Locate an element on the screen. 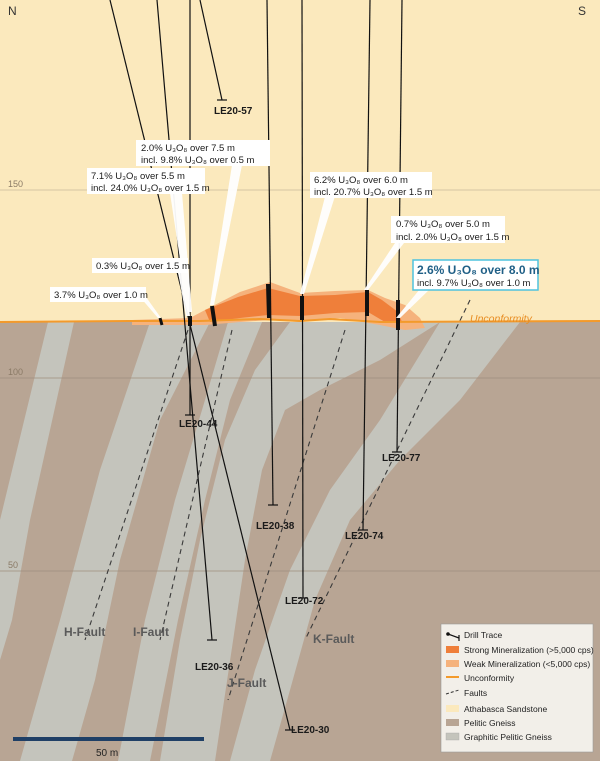 The width and height of the screenshot is (600, 766). i-fault-line is located at coordinates (196, 485).